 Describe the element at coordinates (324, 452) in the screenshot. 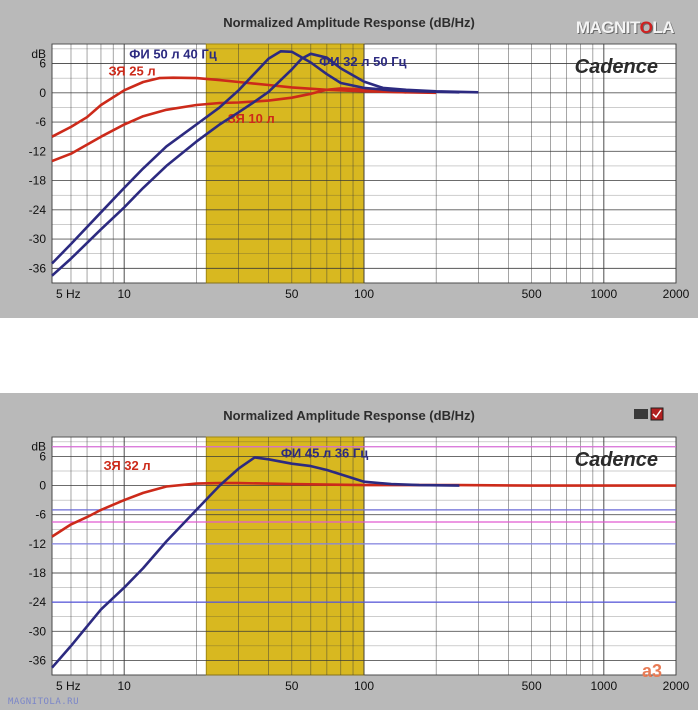

I see `series-label-1: ФИ 45 л 36 Гц` at that location.